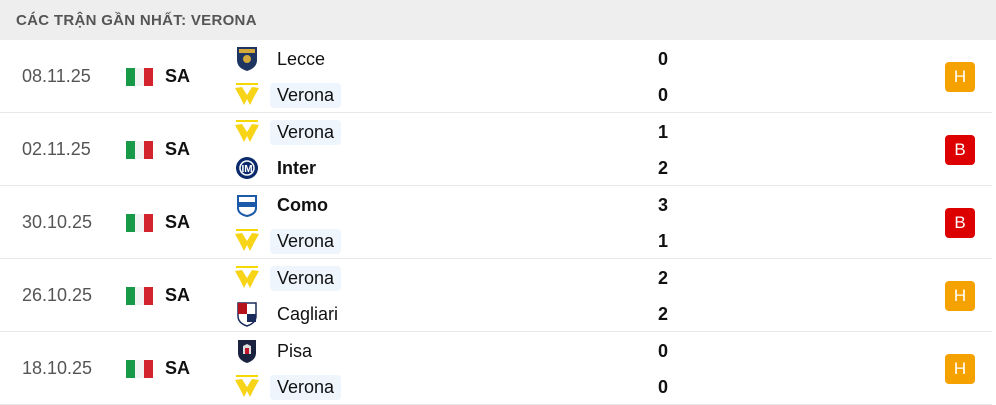  What do you see at coordinates (247, 59) in the screenshot?
I see `lecce-logo-icon` at bounding box center [247, 59].